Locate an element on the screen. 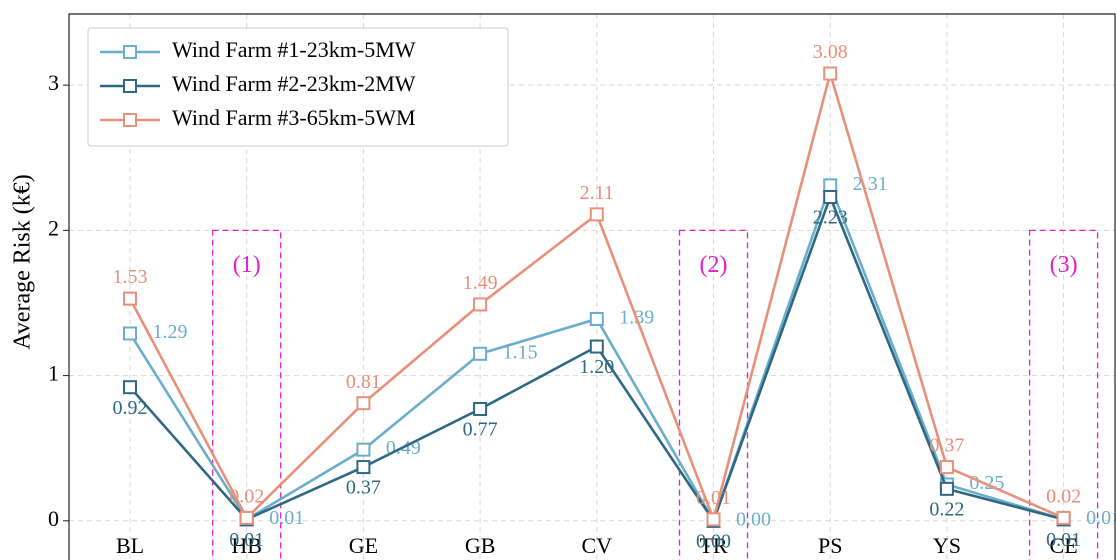 This screenshot has width=1116, height=560. y-axis-label: Average Risk (k€) is located at coordinates (23, 262).